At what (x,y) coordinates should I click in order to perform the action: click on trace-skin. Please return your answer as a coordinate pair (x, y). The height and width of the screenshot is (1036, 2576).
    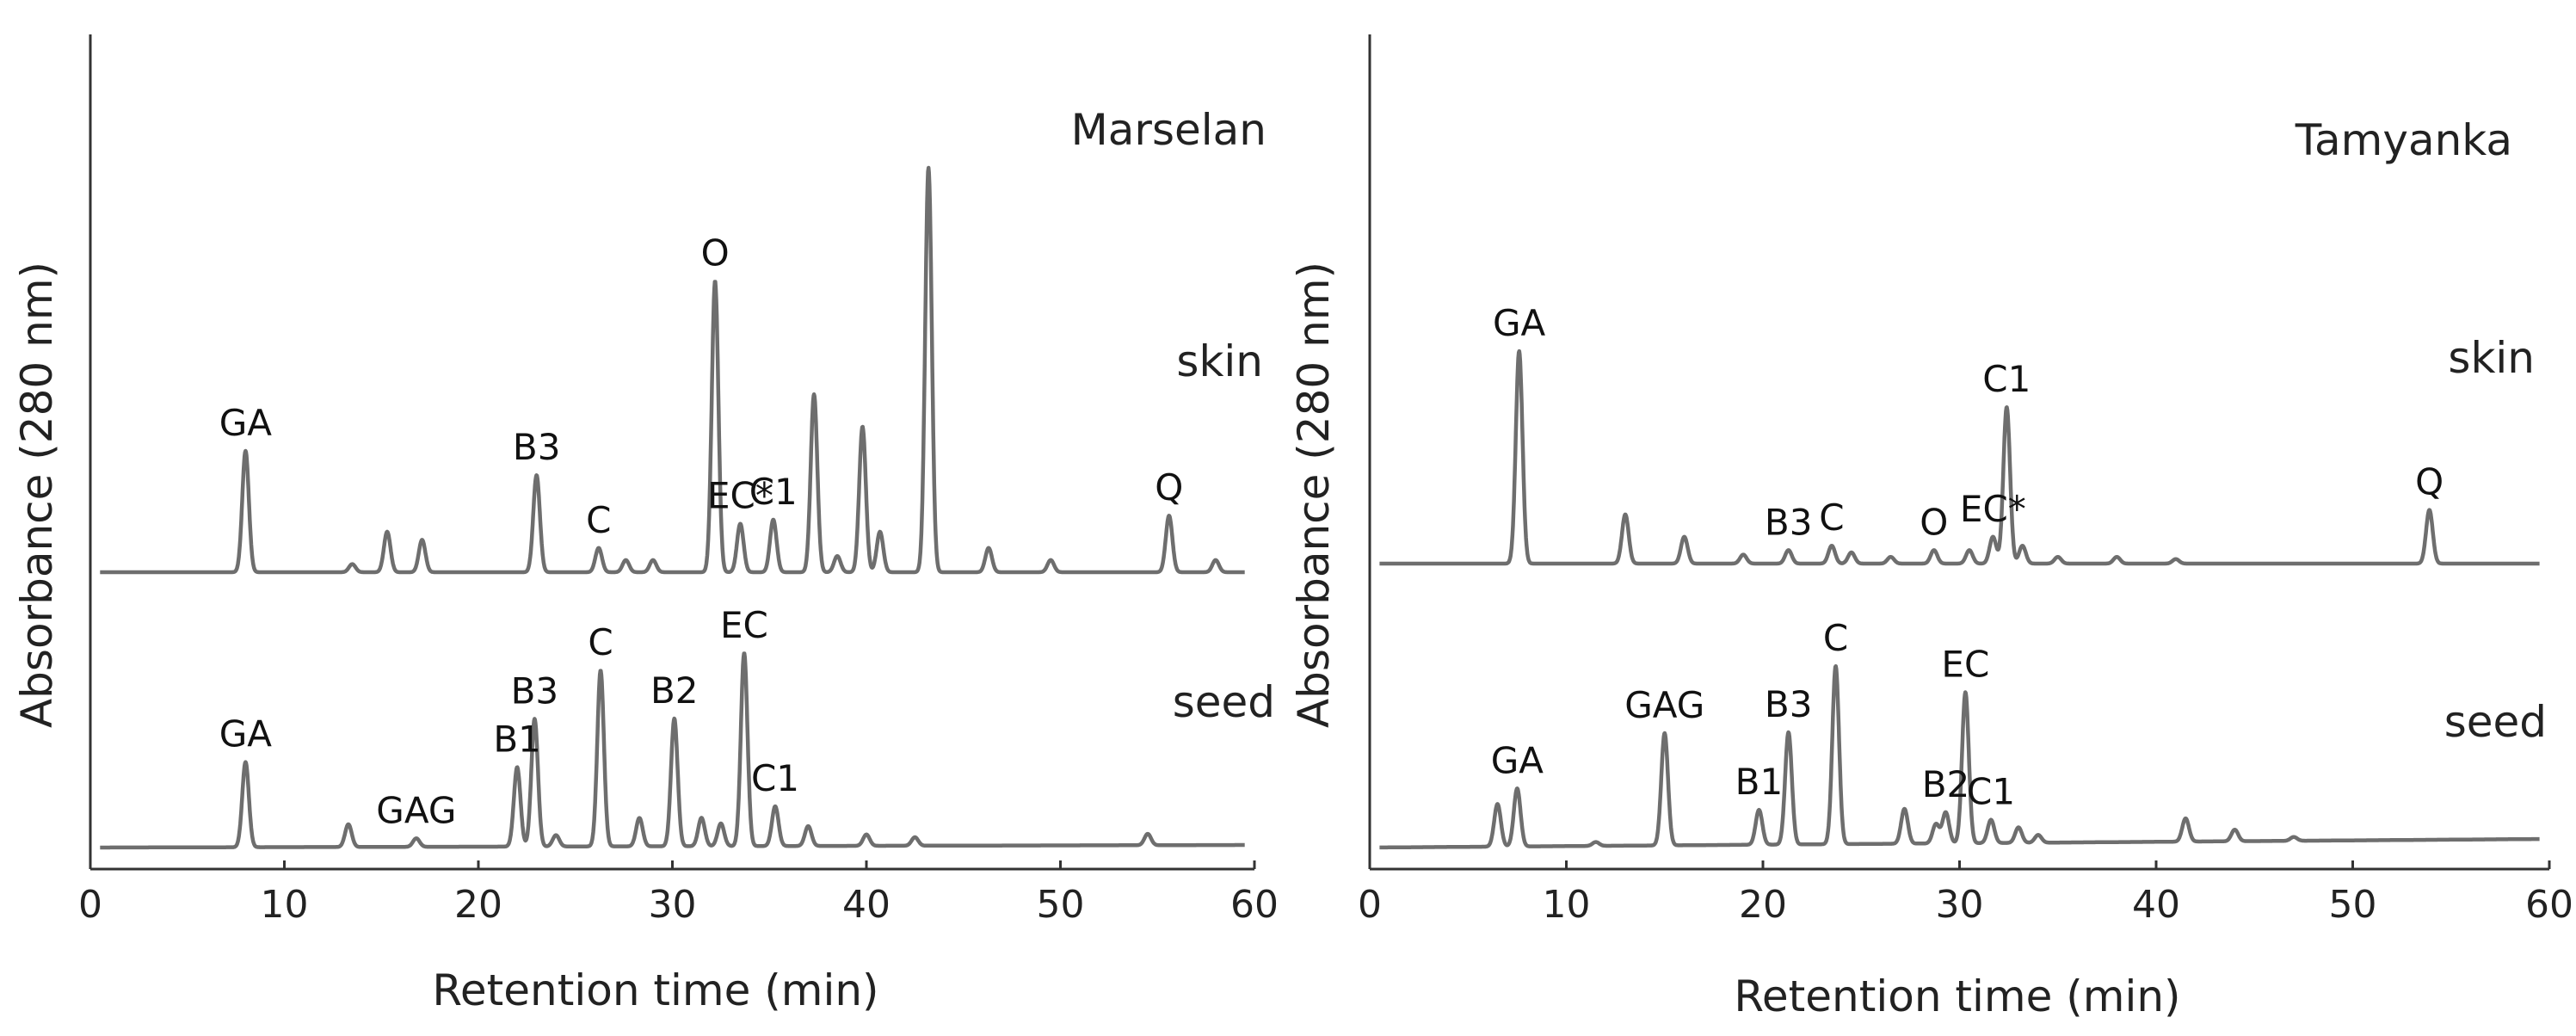
    Looking at the image, I should click on (1960, 457).